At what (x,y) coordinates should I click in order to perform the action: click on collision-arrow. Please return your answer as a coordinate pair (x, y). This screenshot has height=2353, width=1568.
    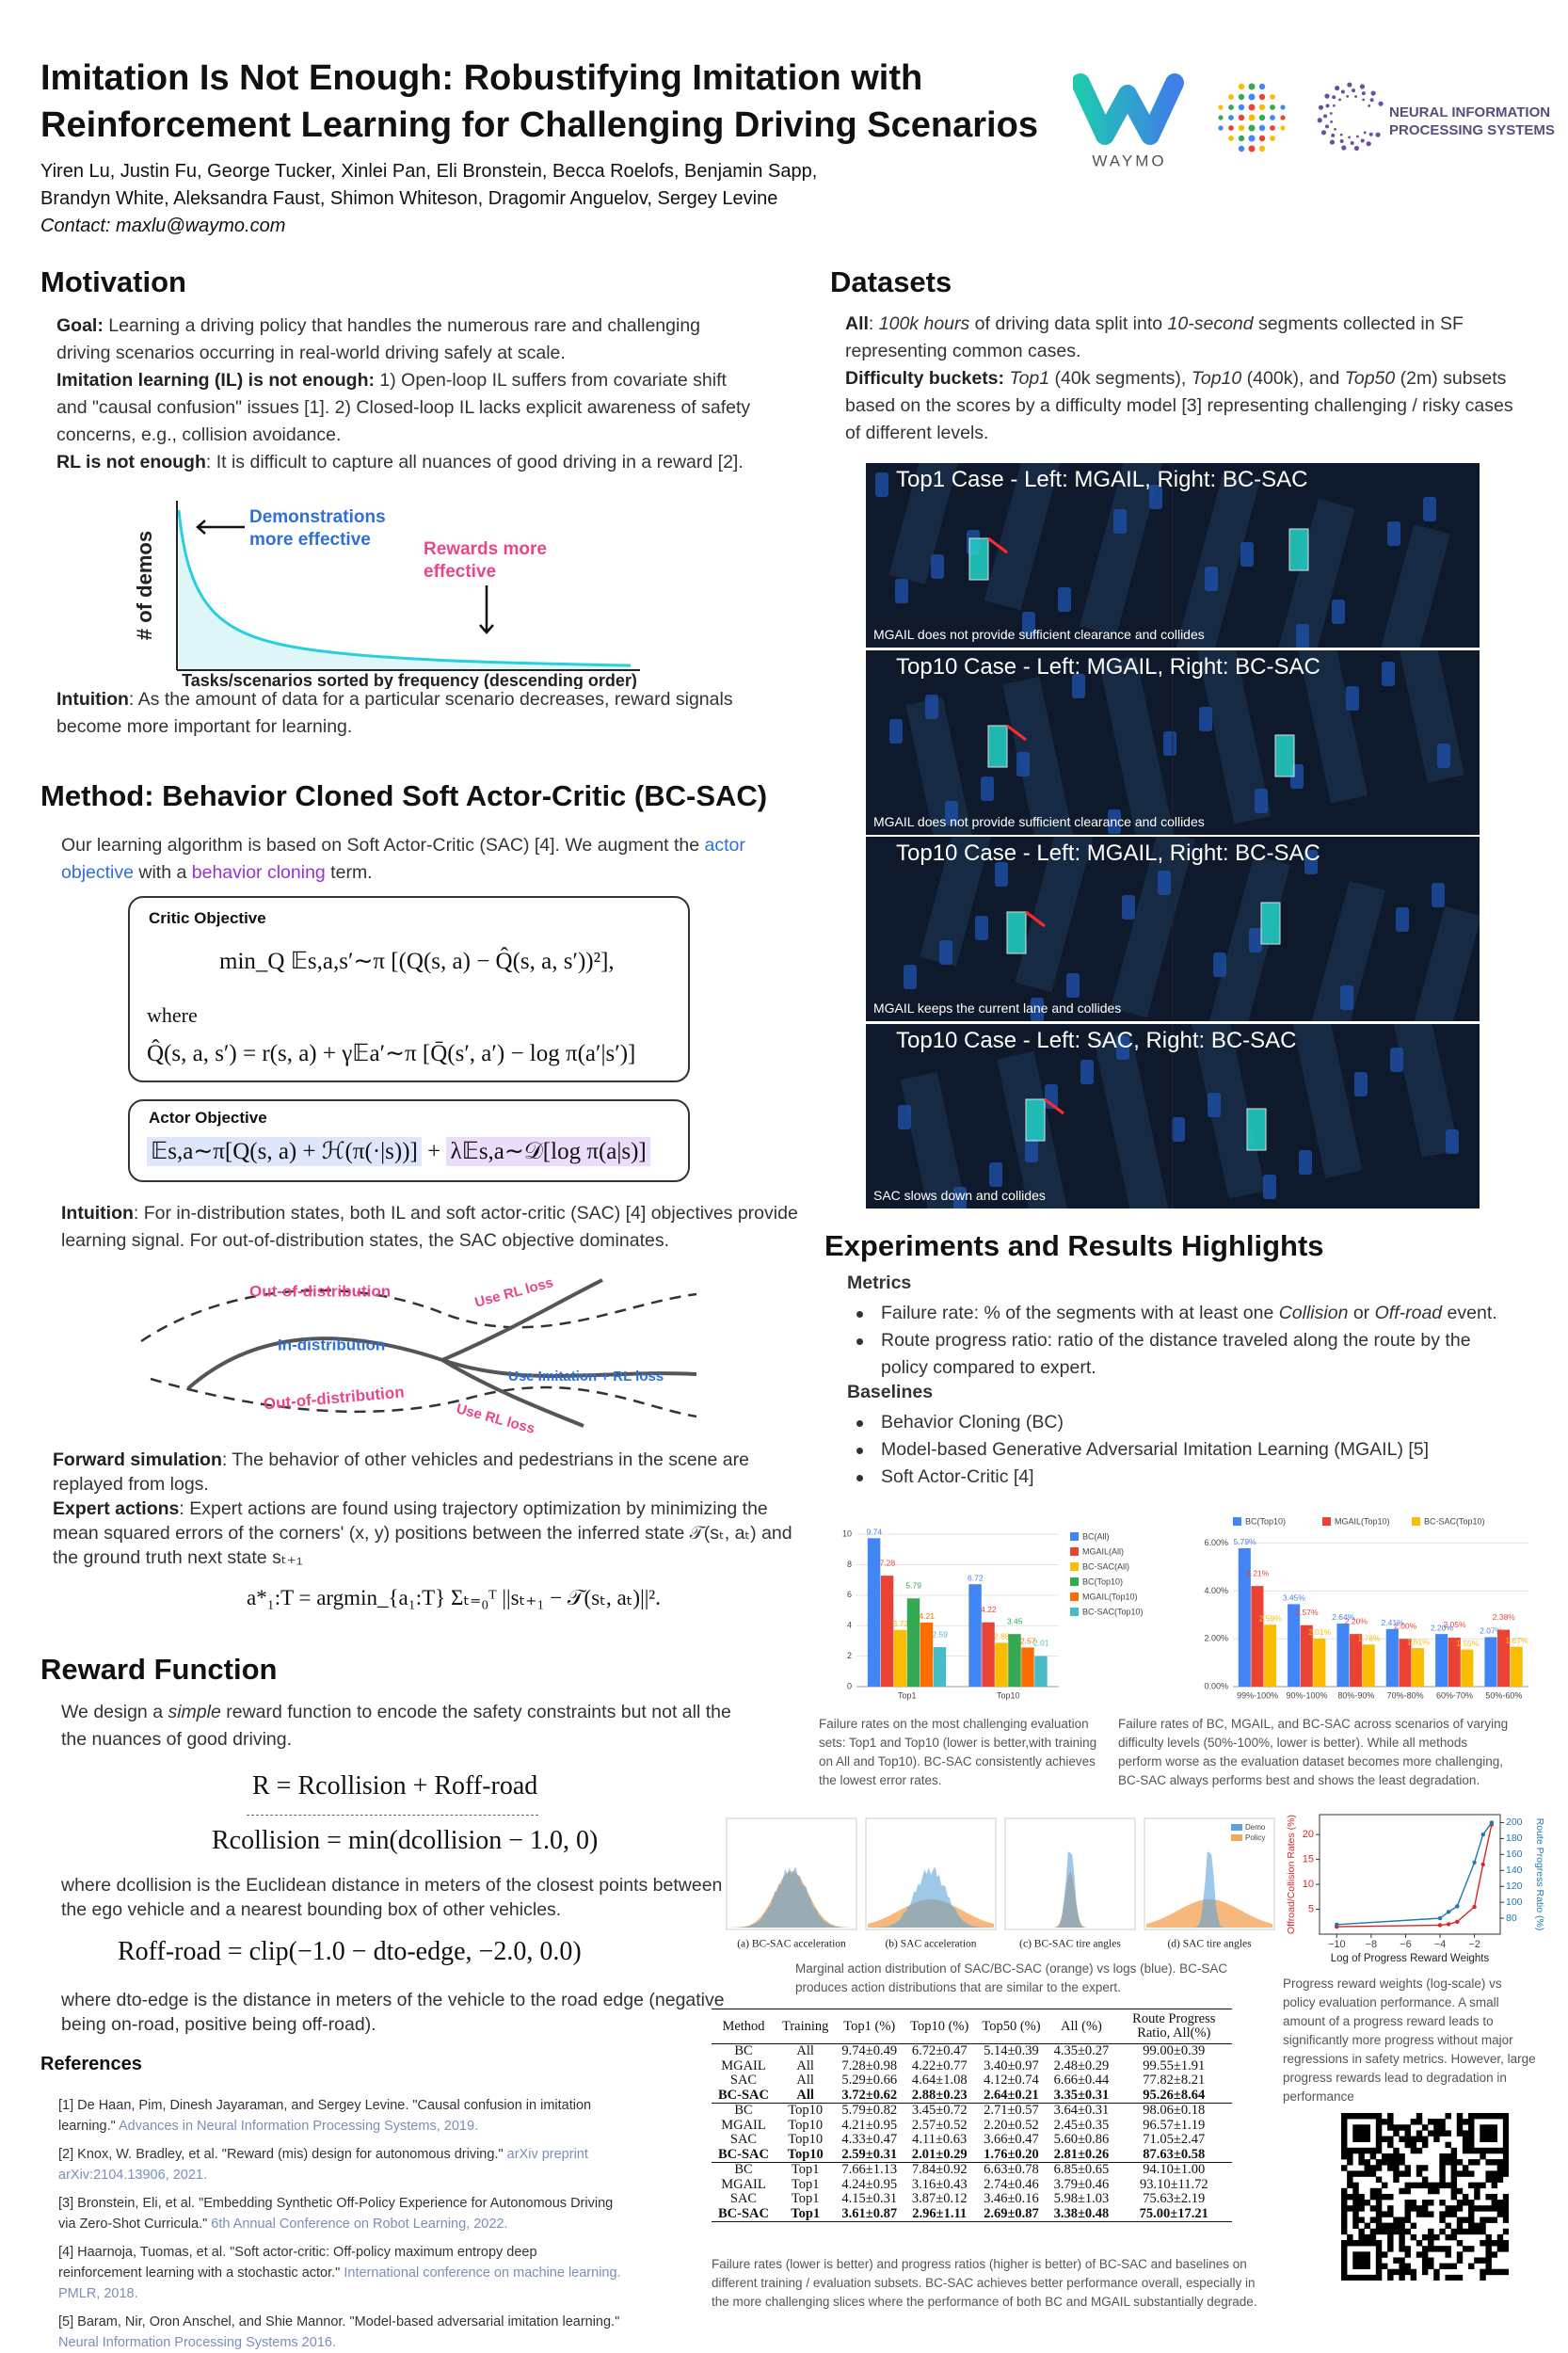
    Looking at the image, I should click on (1016, 733).